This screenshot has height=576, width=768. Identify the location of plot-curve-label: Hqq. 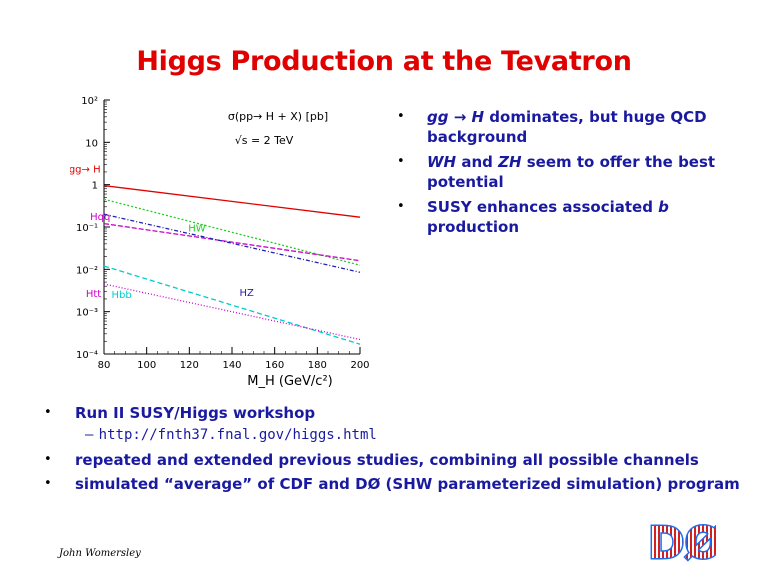
(100, 217).